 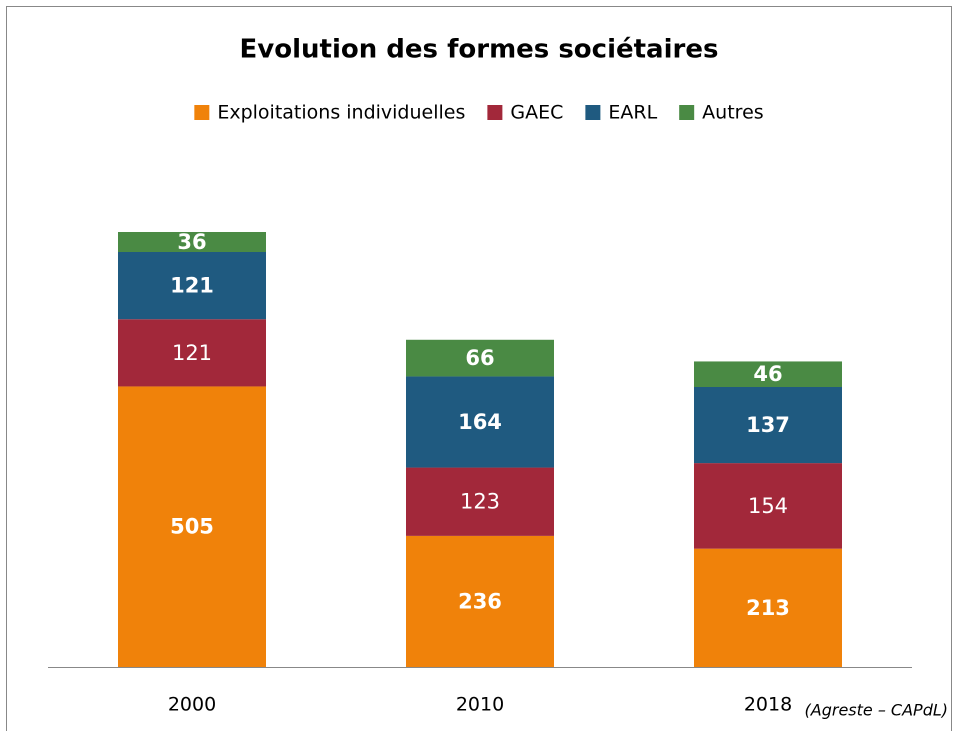 I want to click on value-label: 123, so click(x=480, y=502).